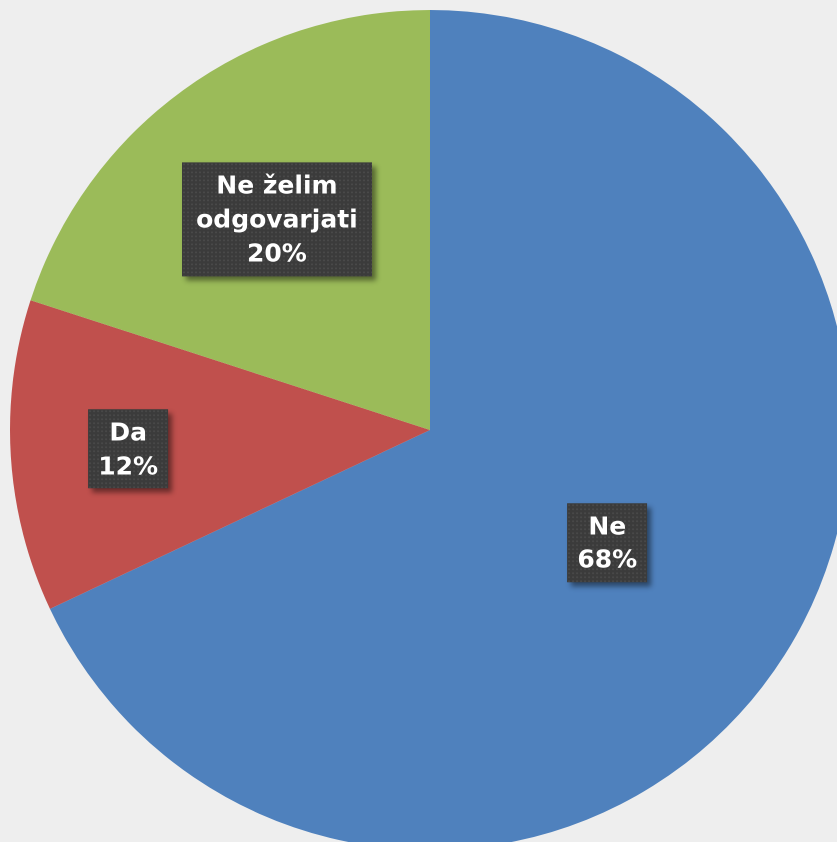  Describe the element at coordinates (128, 465) in the screenshot. I see `label-value: 12%` at that location.